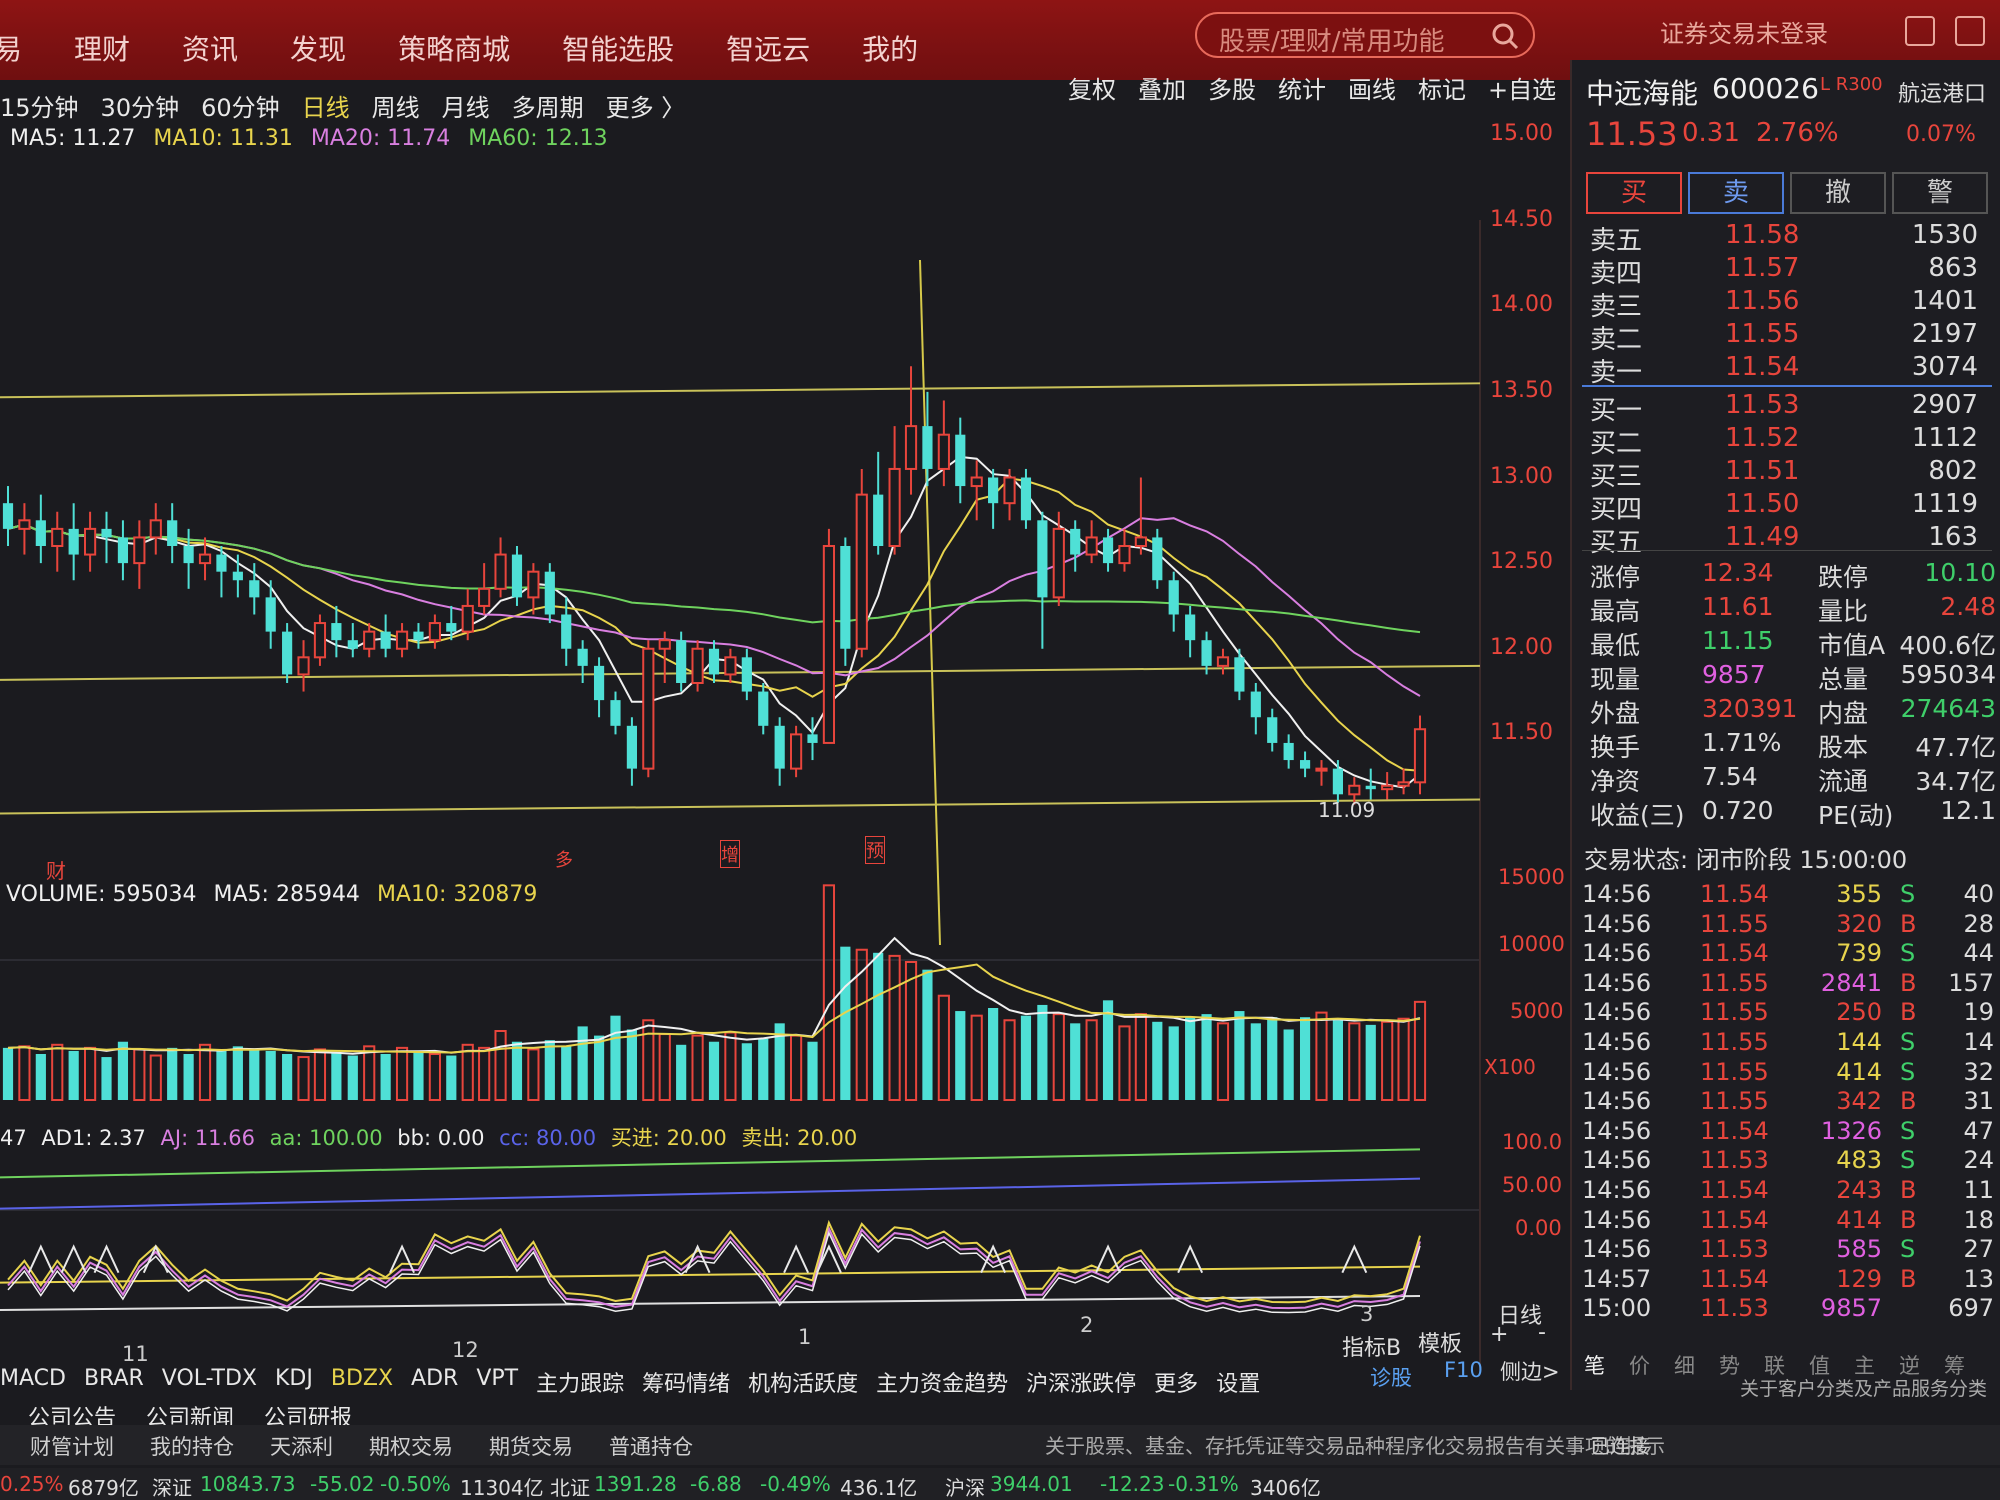 This screenshot has height=1500, width=2000. Describe the element at coordinates (1744, 34) in the screenshot. I see `login-status: 证券交易未登录` at that location.